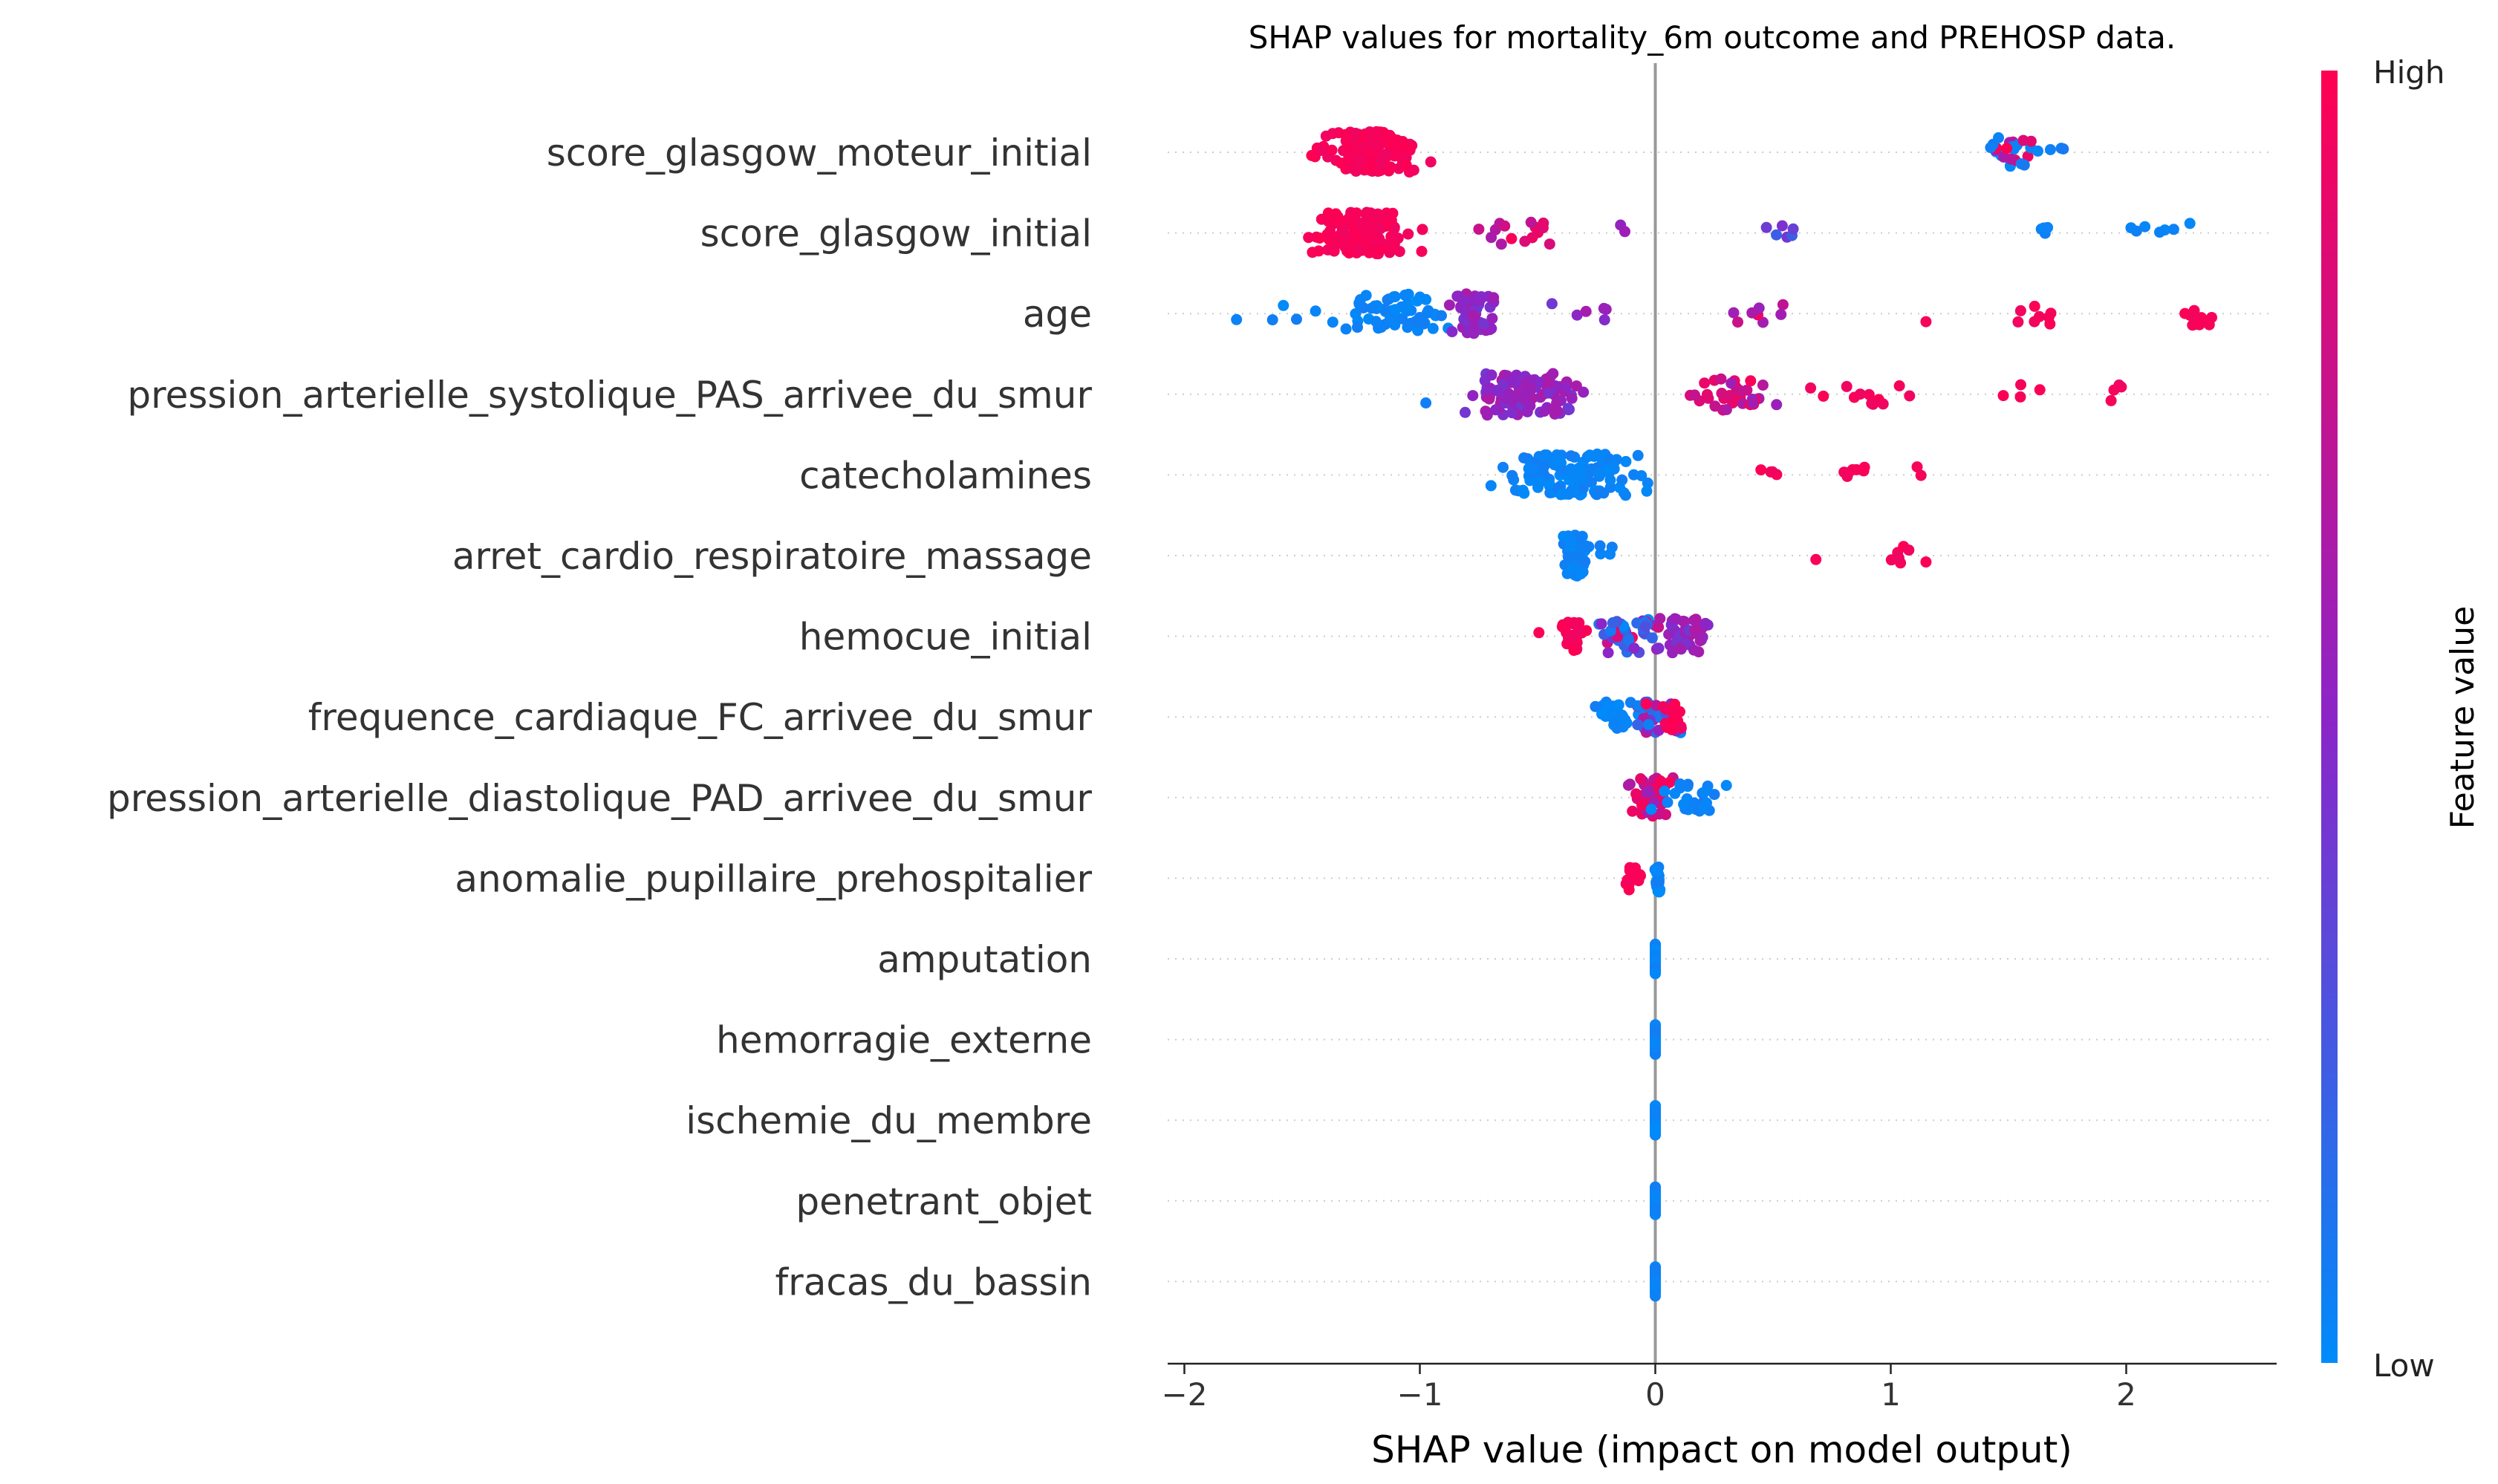 This screenshot has width=2498, height=1484. I want to click on feature-label: amputation, so click(984, 960).